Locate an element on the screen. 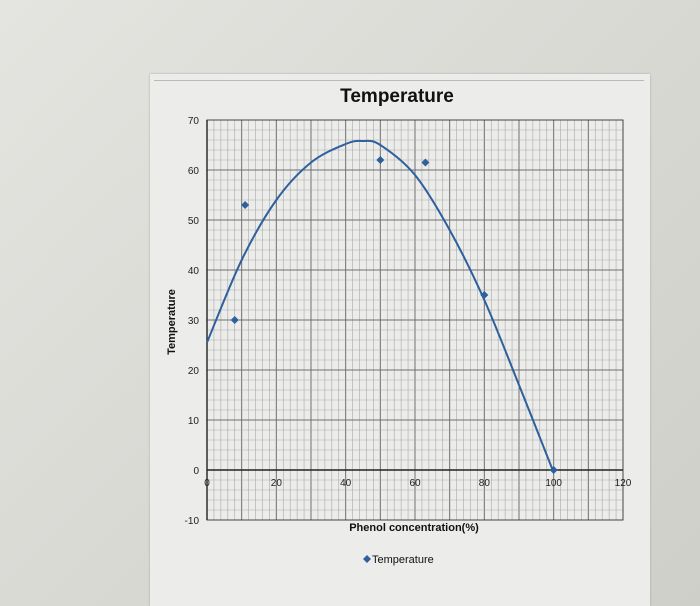 This screenshot has width=700, height=606. y-tick-label: 10 is located at coordinates (194, 421).